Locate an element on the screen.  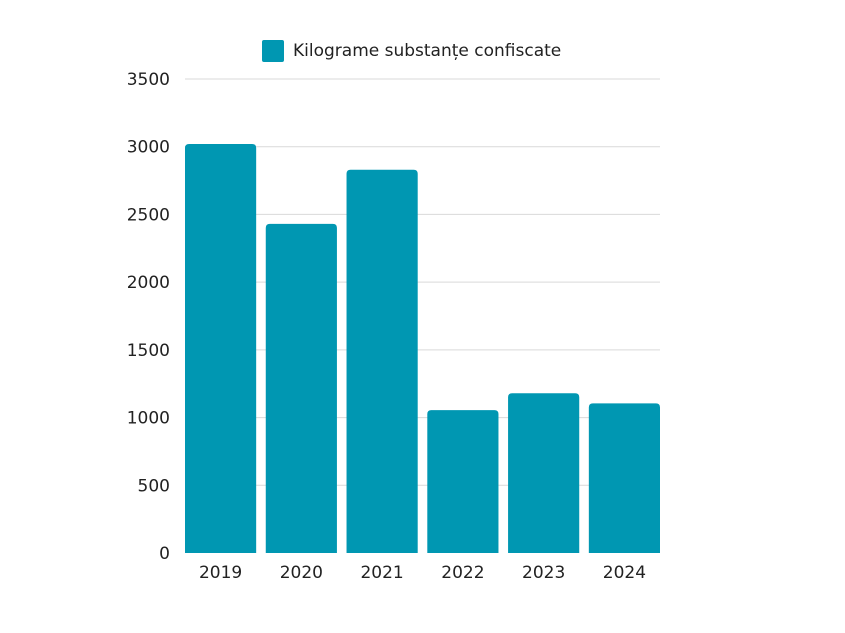
y-tick-label: 500 is located at coordinates (154, 486).